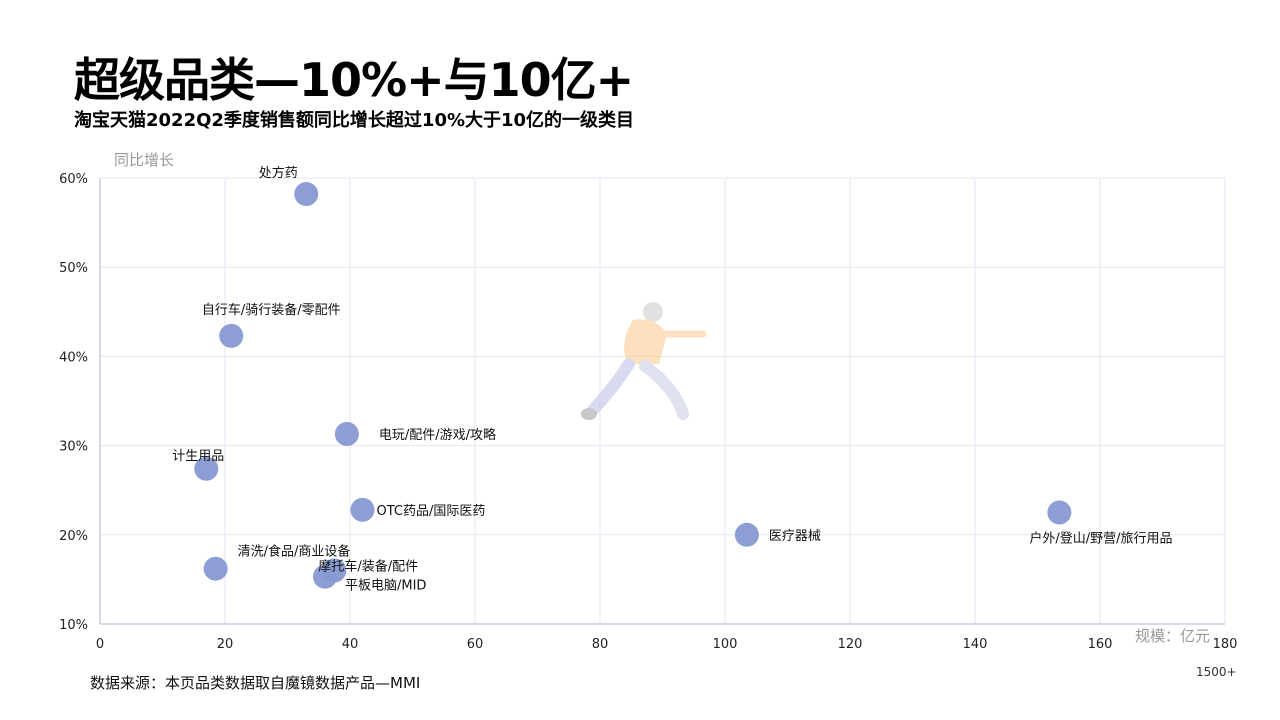 The image size is (1280, 720). Describe the element at coordinates (600, 644) in the screenshot. I see `x-tick-label: 80` at that location.